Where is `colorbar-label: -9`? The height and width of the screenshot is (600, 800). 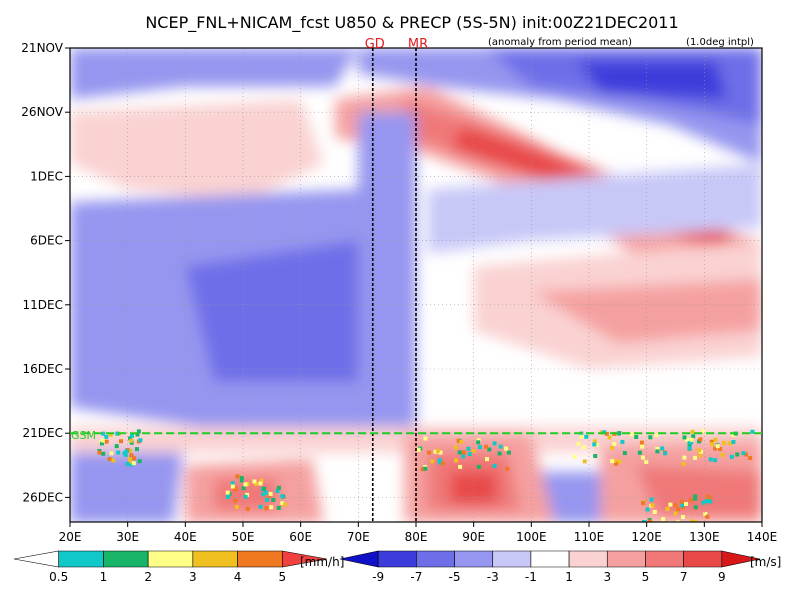 colorbar-label: -9 is located at coordinates (378, 577).